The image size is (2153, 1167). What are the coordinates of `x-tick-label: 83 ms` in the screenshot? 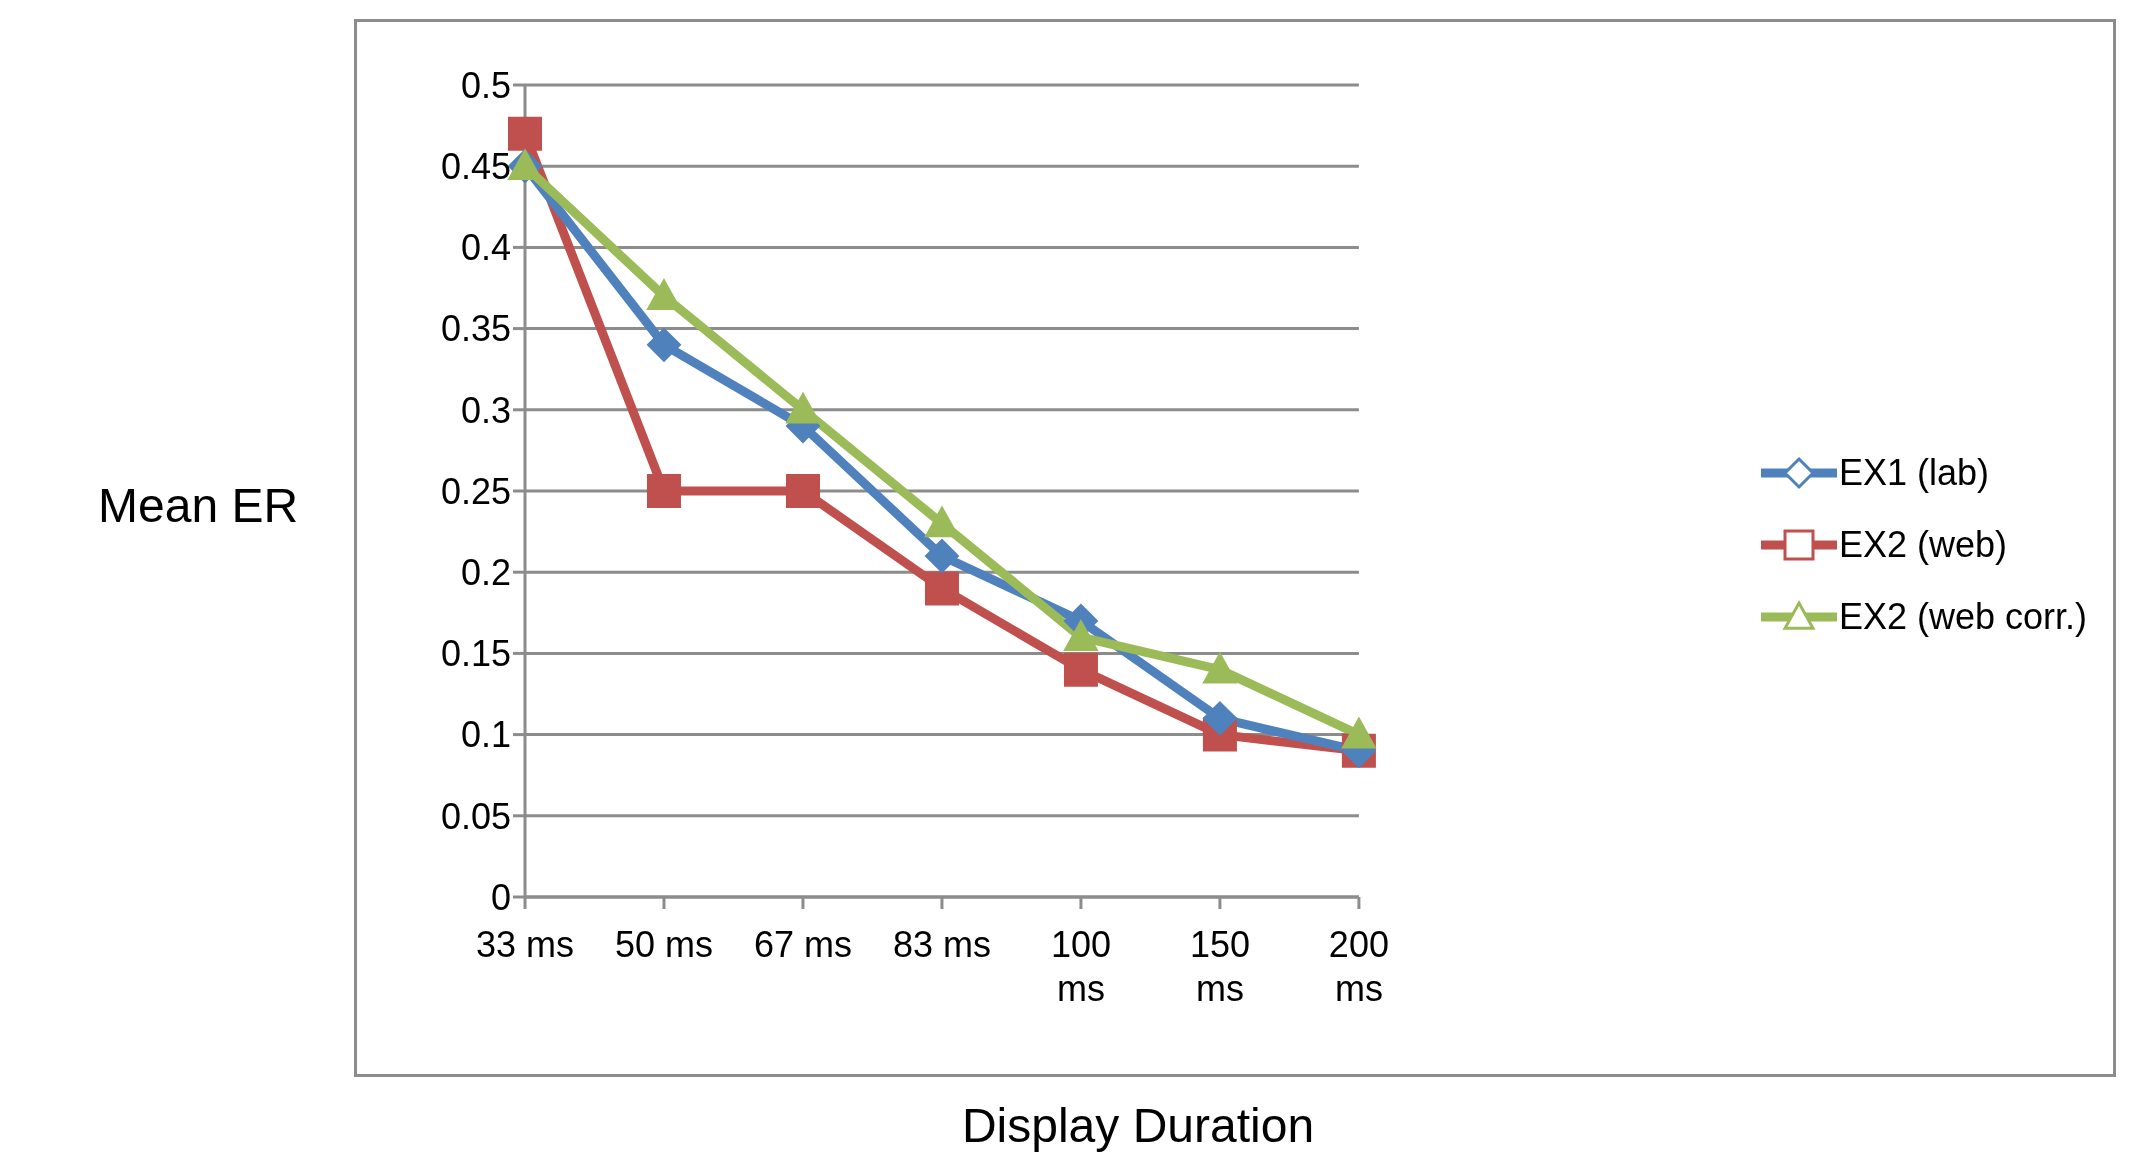 It's located at (941, 945).